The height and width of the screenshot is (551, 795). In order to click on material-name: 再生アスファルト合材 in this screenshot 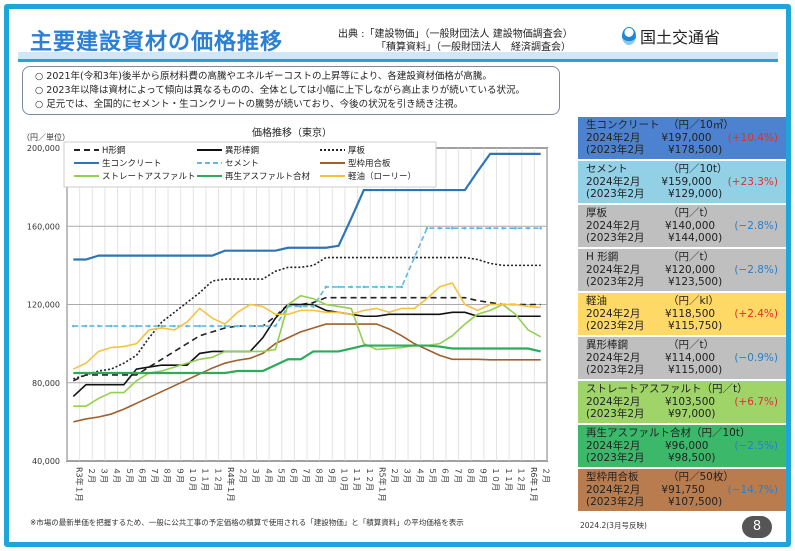, I will do `click(638, 433)`.